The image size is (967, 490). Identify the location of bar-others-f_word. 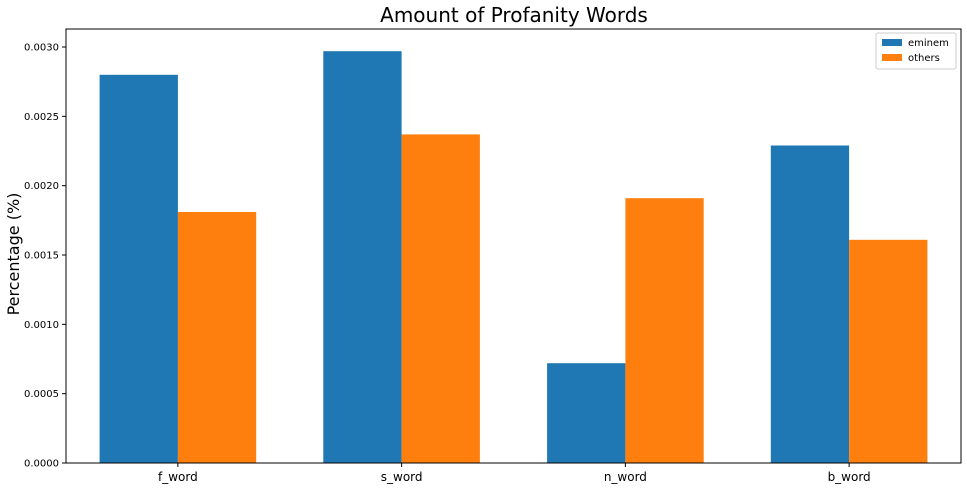
(217, 337).